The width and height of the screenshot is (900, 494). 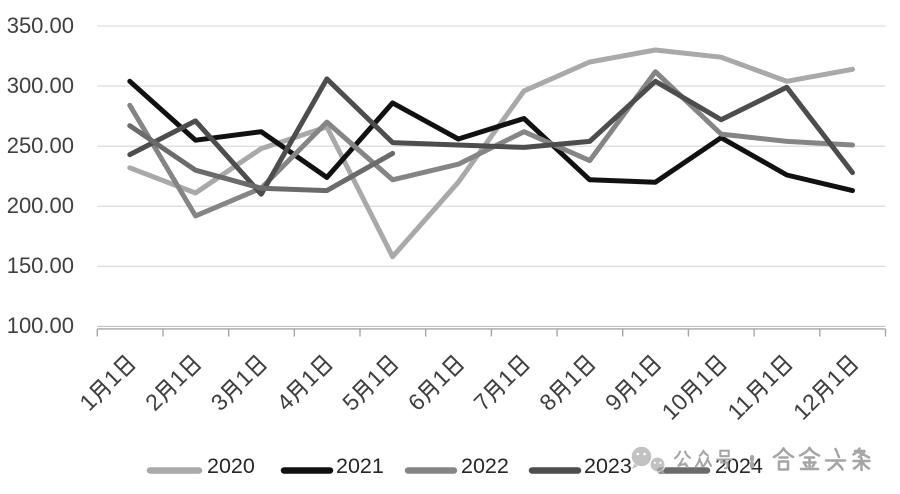 I want to click on svg-text: 7, so click(x=482, y=401).